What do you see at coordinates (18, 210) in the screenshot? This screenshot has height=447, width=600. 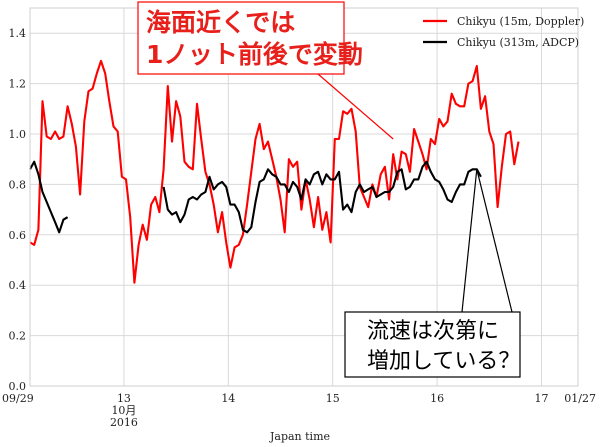 I see `y-axis-ticks: 0.0 0.2 0.4 0.6 0.8 1.0 1.2 1.4` at bounding box center [18, 210].